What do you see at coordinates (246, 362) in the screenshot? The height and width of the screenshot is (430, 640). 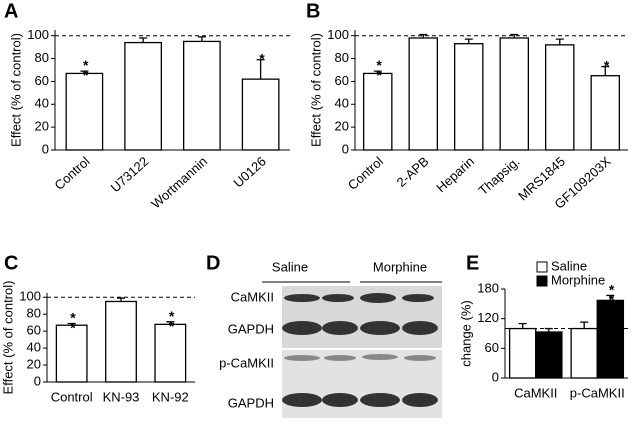 I see `row-label: p-CaMKII` at bounding box center [246, 362].